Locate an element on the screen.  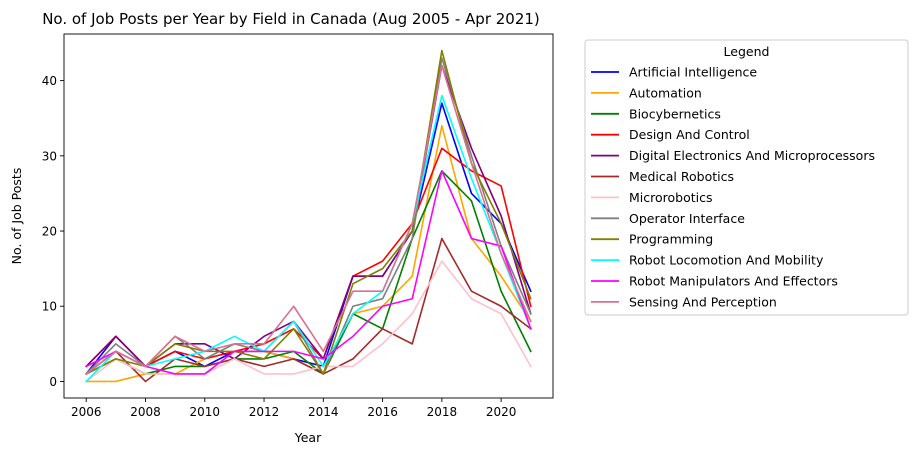
legend-title: Legend is located at coordinates (747, 51).